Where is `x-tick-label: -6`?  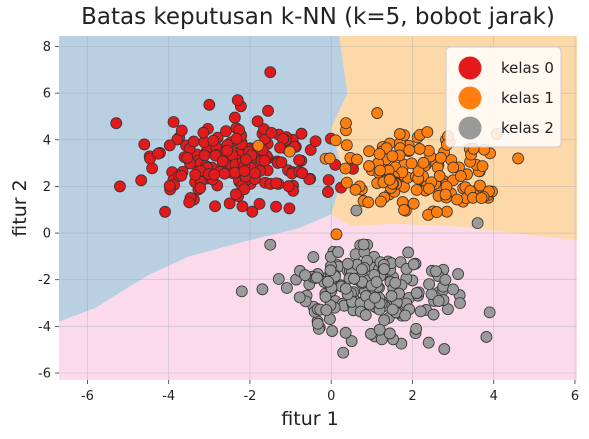 x-tick-label: -6 is located at coordinates (87, 396).